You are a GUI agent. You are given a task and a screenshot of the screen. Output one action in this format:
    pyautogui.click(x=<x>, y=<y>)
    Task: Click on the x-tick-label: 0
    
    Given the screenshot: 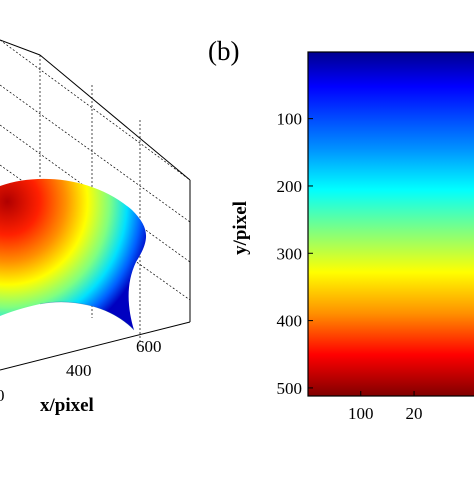 What is the action you would take?
    pyautogui.click(x=2, y=395)
    